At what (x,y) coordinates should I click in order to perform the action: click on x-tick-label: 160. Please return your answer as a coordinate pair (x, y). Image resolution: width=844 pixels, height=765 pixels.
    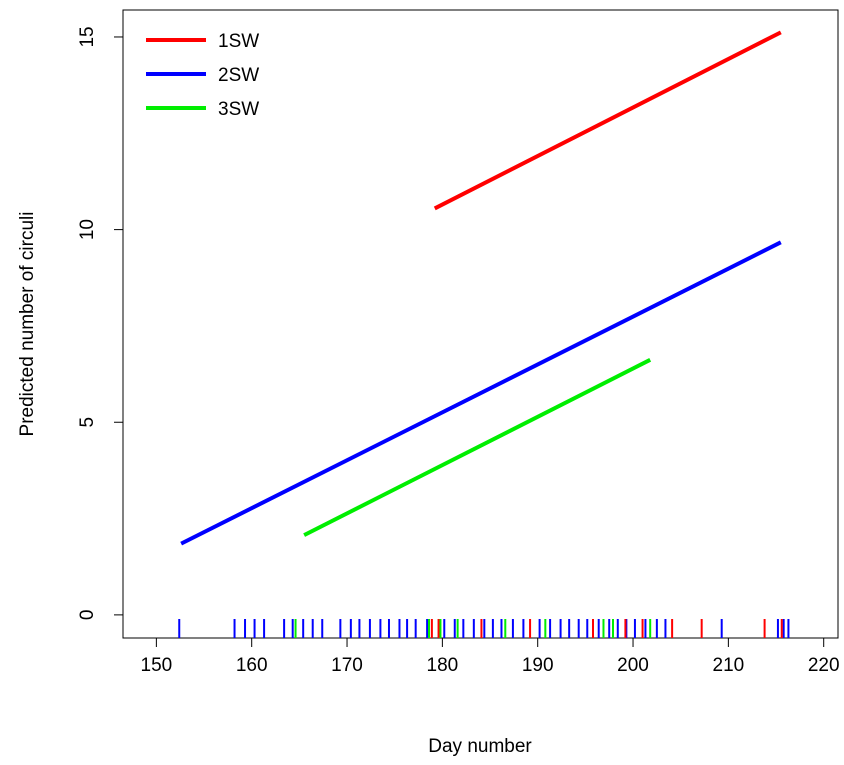
    Looking at the image, I should click on (252, 665).